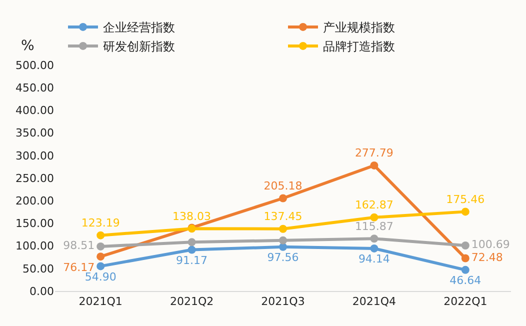 The image size is (526, 326). What do you see at coordinates (139, 27) in the screenshot?
I see `legend-label: 企业经营指数` at bounding box center [139, 27].